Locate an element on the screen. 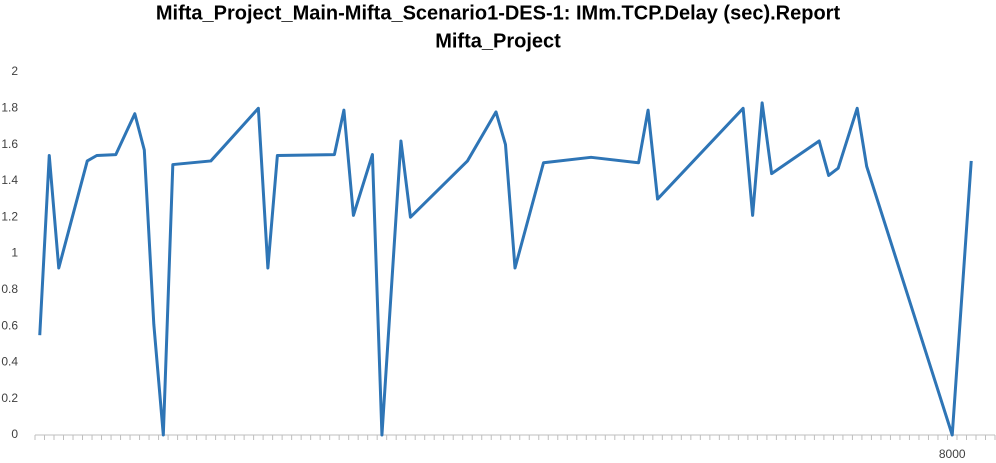 This screenshot has width=996, height=463. y-tick-label: 0.8 is located at coordinates (9, 289).